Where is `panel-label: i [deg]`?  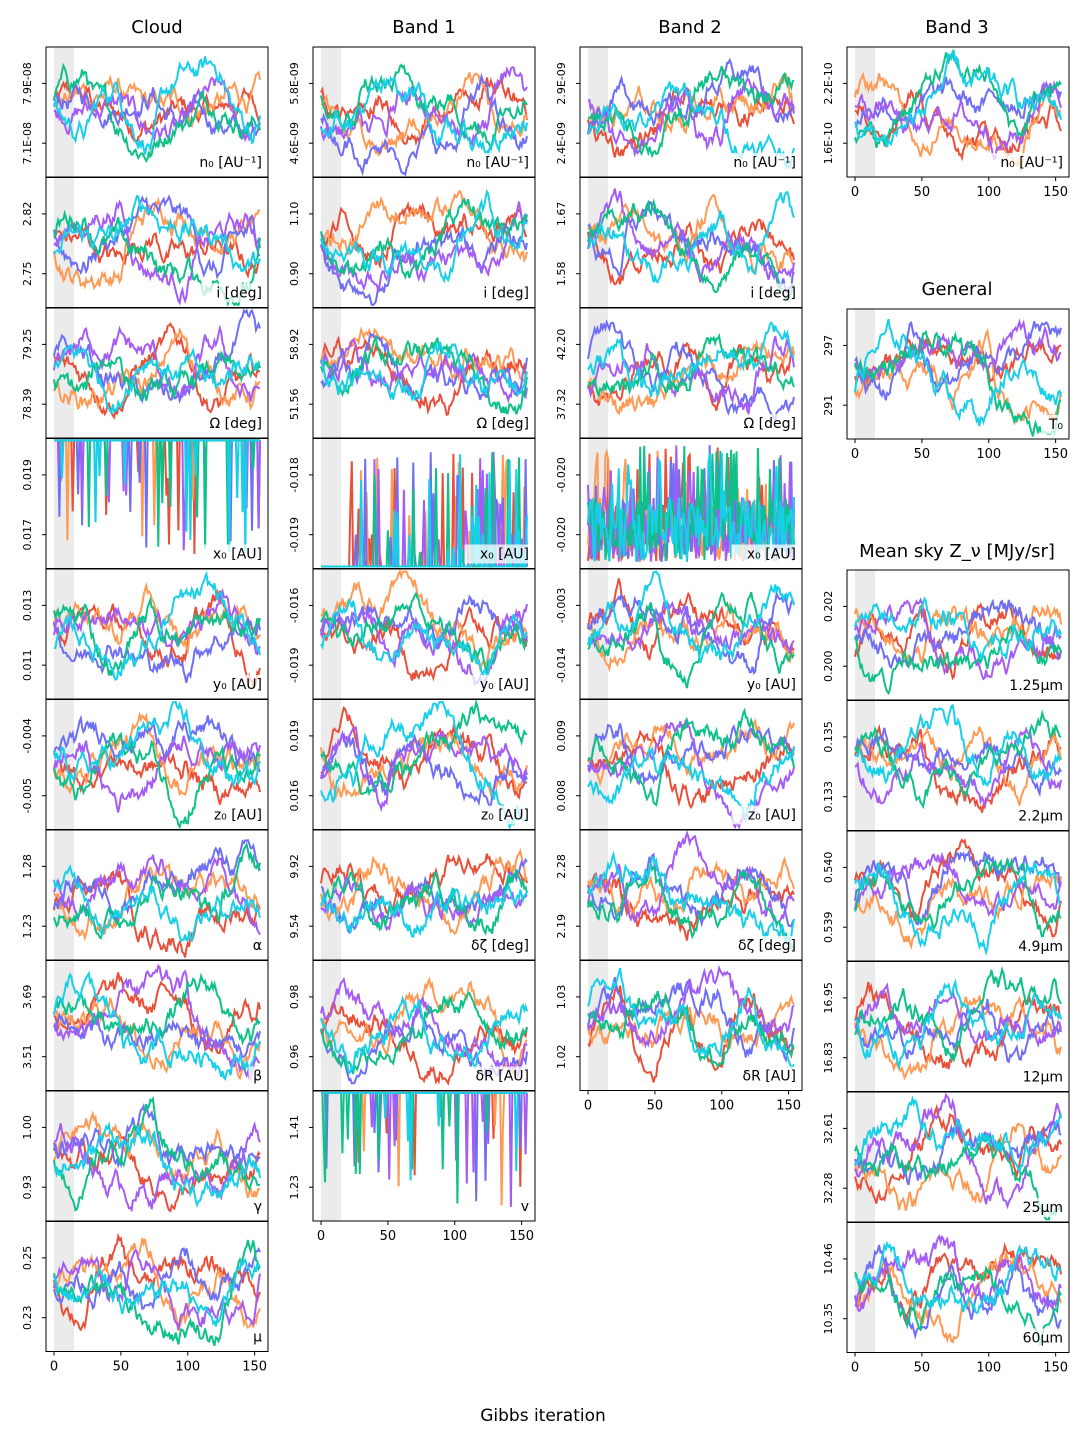
panel-label: i [deg] is located at coordinates (239, 294).